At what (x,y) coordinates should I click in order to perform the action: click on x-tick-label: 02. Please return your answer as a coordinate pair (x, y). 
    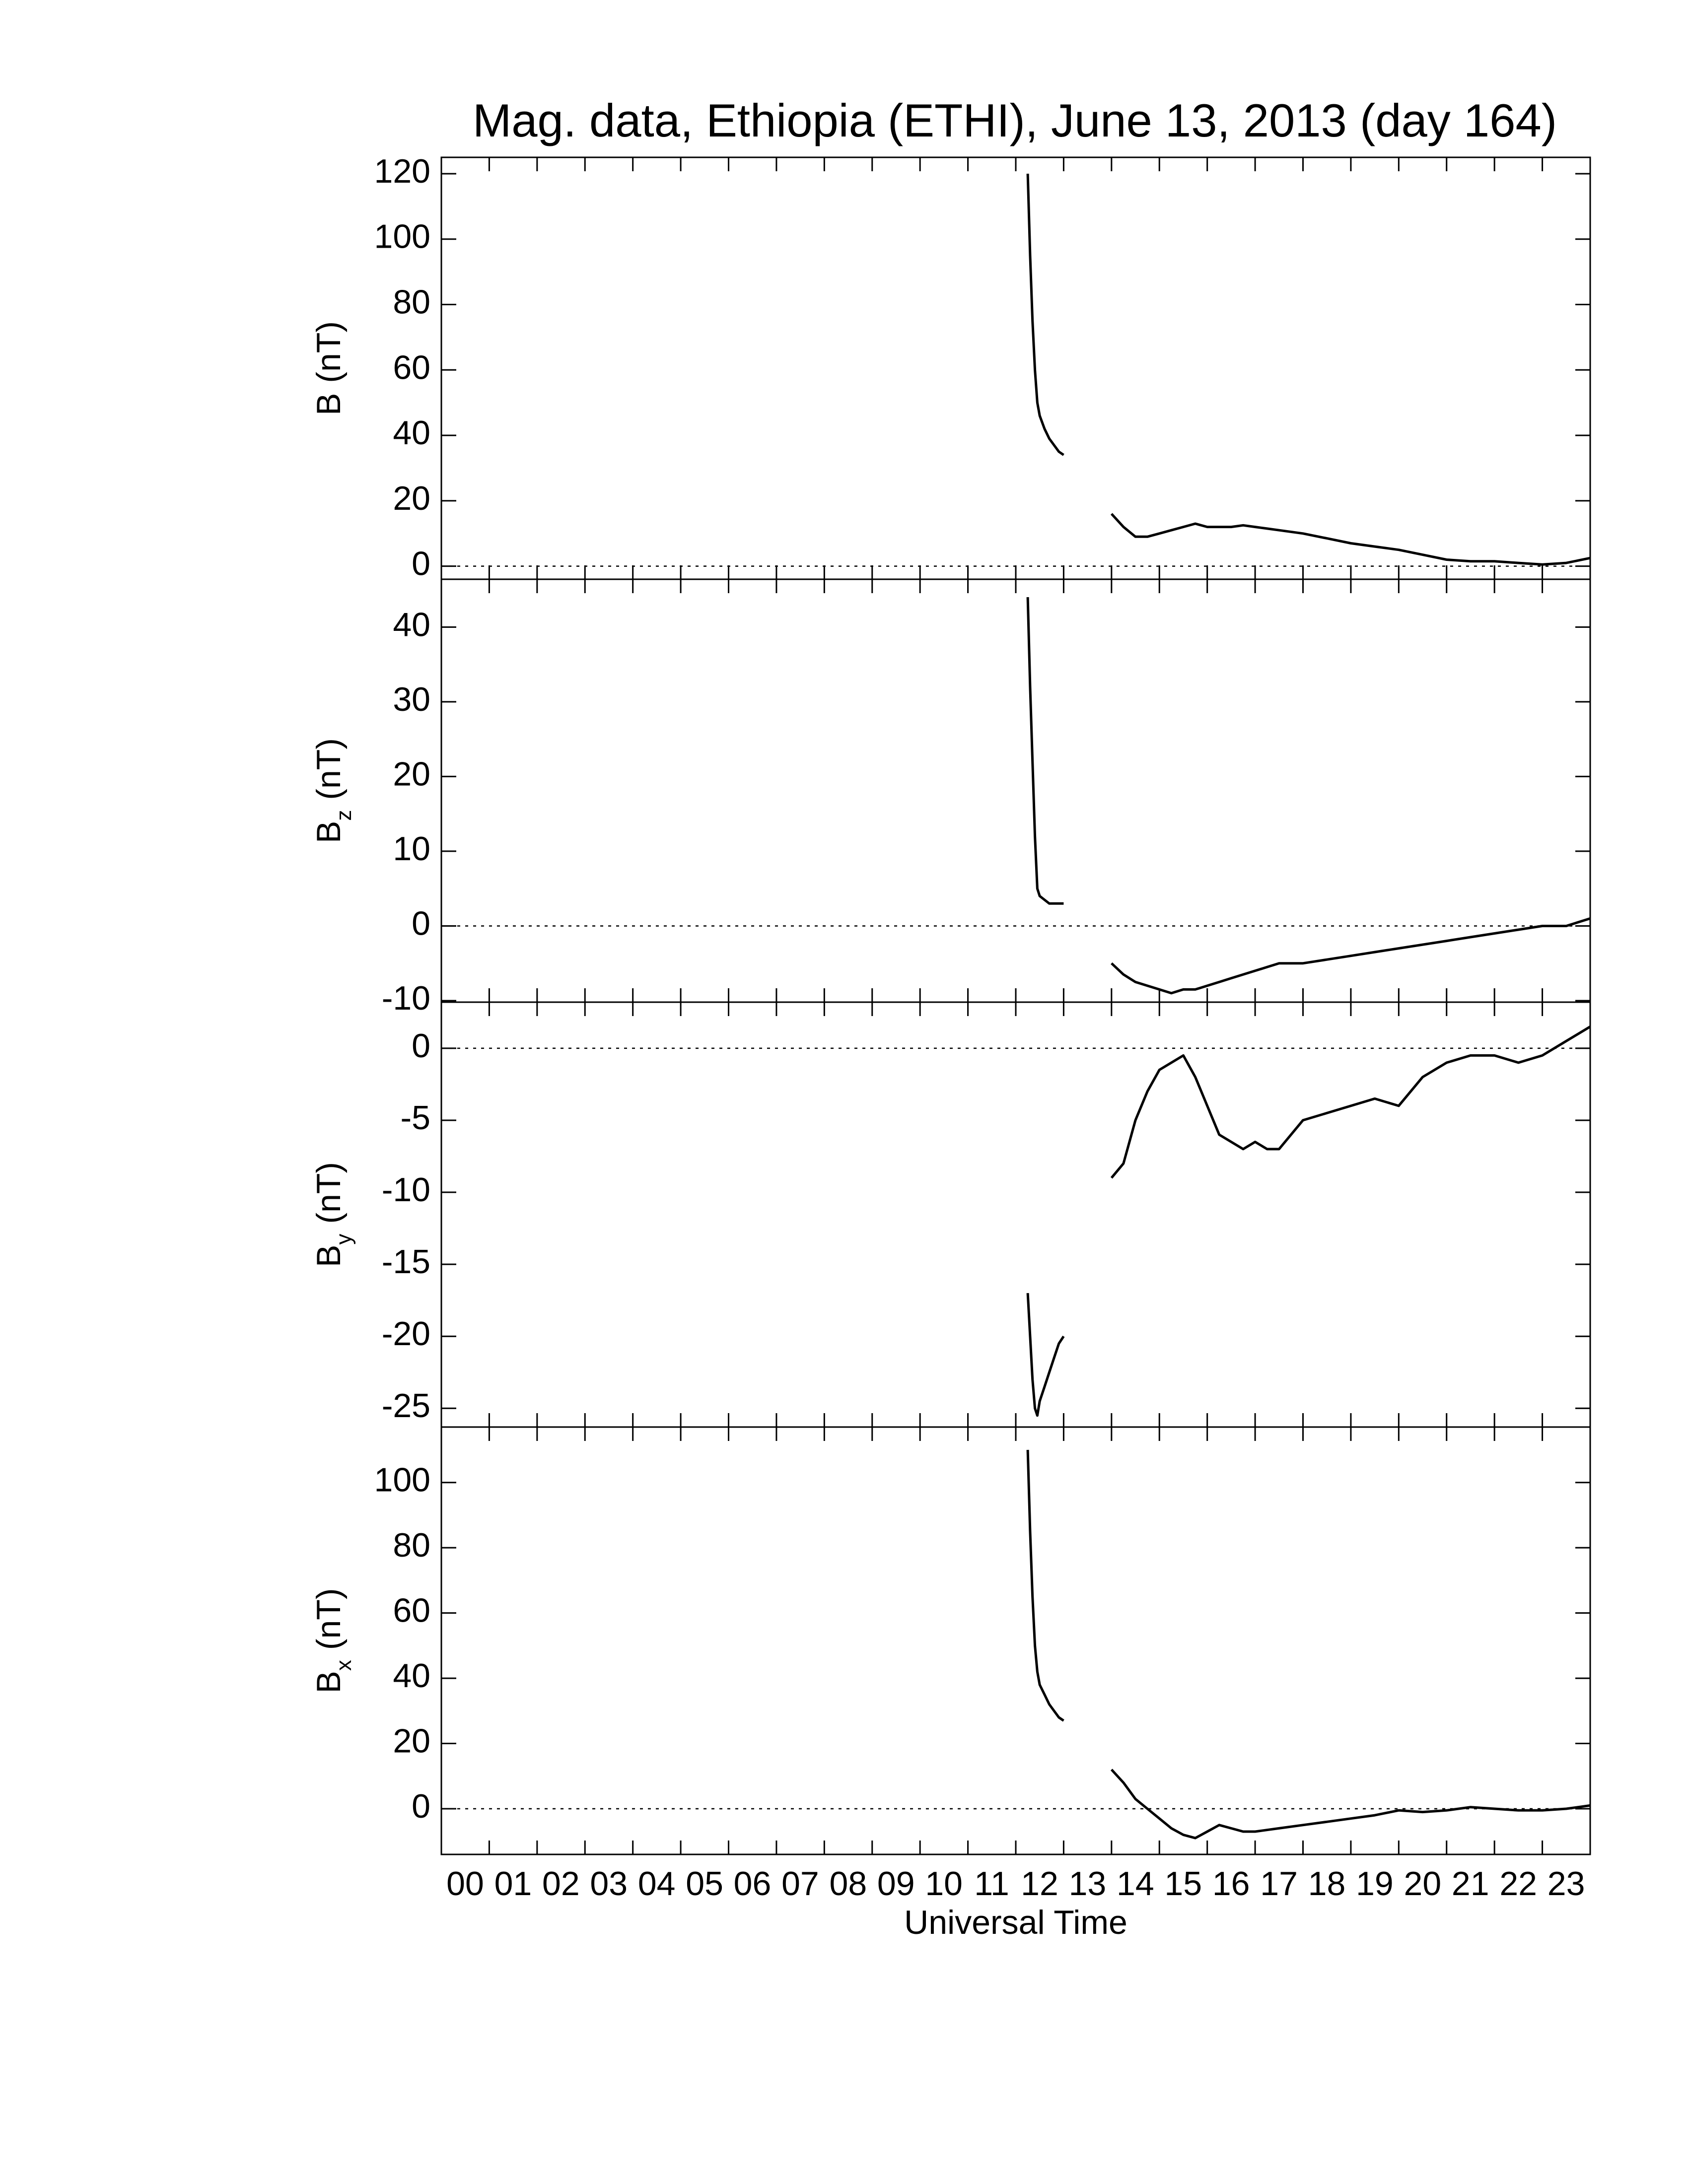
    Looking at the image, I should click on (561, 1884).